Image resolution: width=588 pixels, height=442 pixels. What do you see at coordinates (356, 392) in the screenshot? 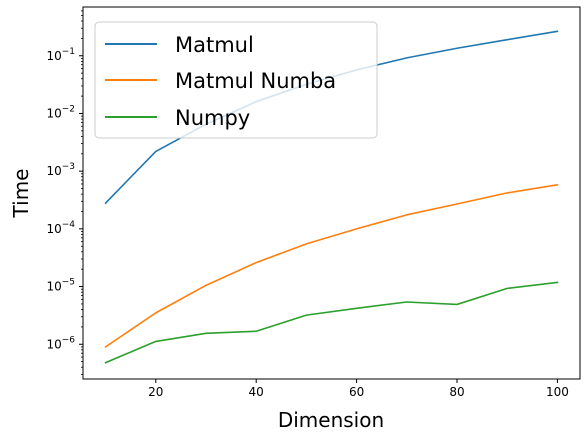
I see `x-tick-label: 60` at bounding box center [356, 392].